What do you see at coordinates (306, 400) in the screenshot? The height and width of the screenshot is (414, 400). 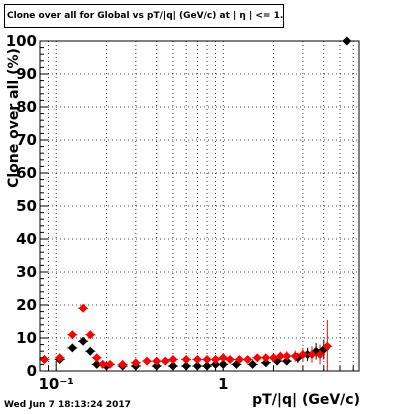 I see `x-axis-label: pT/|q| (GeV/c)` at bounding box center [306, 400].